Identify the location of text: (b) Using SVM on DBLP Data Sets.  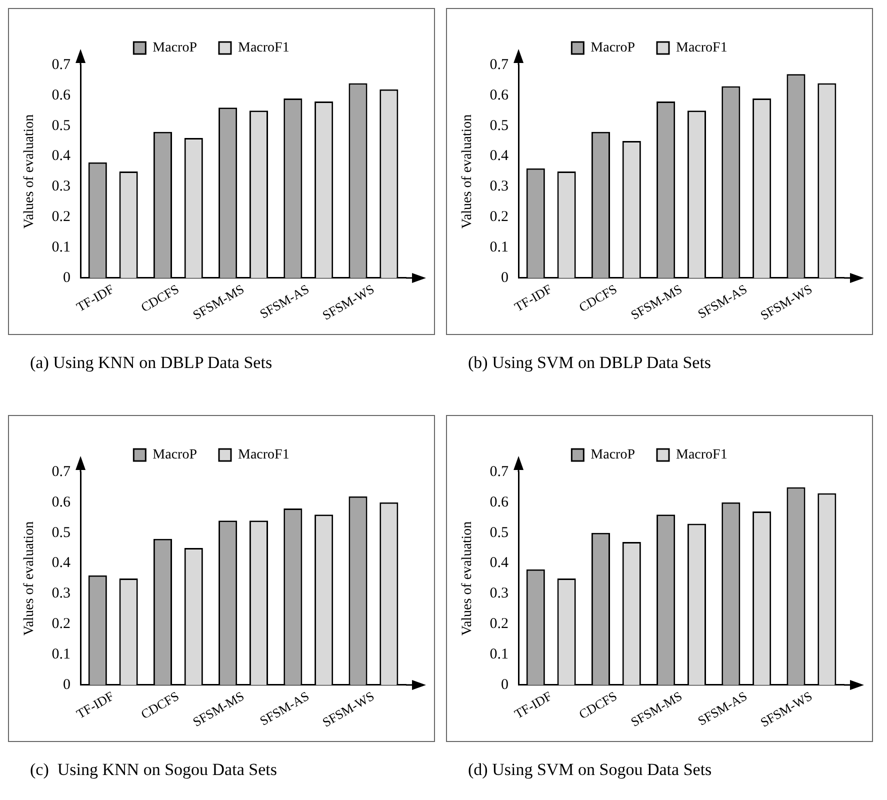
(590, 363).